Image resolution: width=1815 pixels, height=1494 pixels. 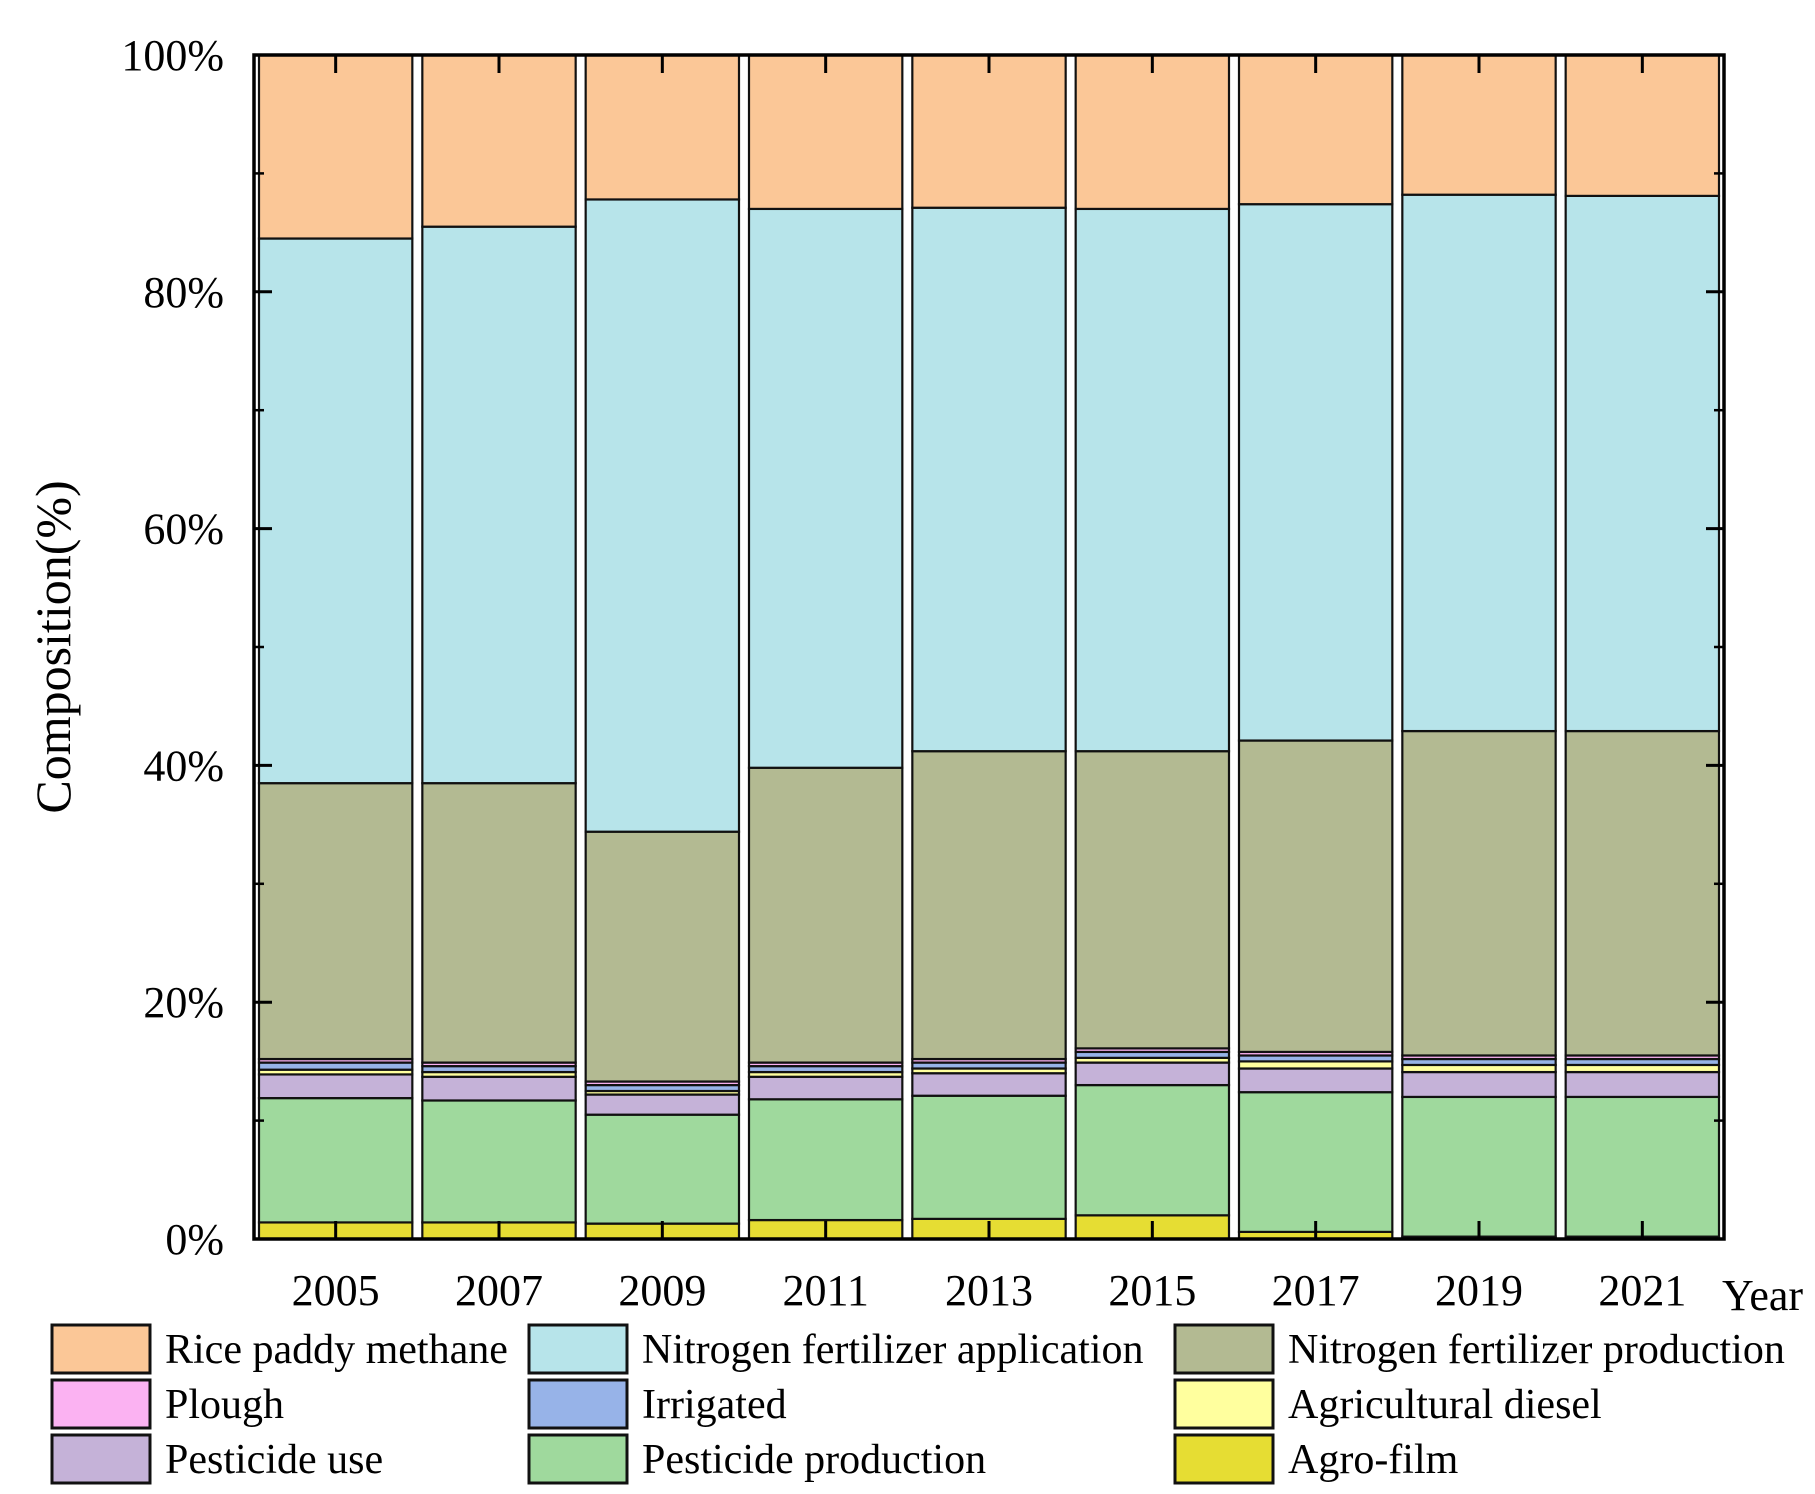 I want to click on legend-swatch-irrigated, so click(x=578, y=1404).